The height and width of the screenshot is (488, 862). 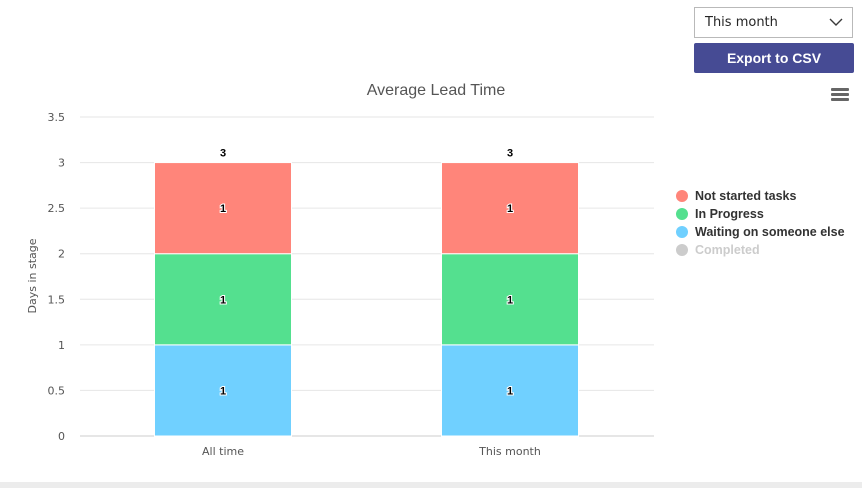 What do you see at coordinates (774, 58) in the screenshot?
I see `export-csv-button: Export to CSV` at bounding box center [774, 58].